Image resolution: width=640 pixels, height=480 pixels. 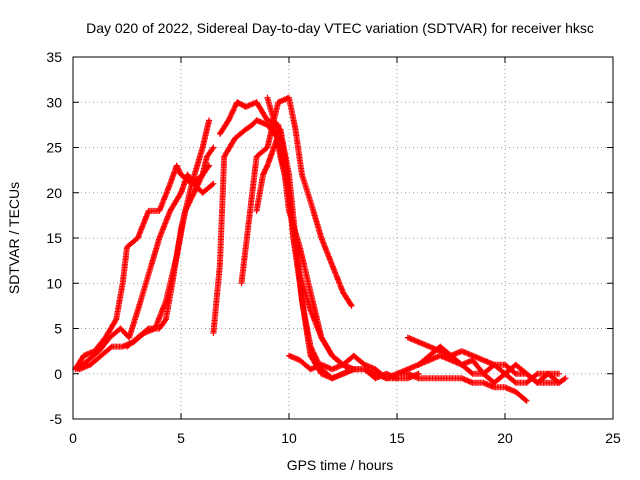 I want to click on y-tick-label: 30, so click(x=54, y=102).